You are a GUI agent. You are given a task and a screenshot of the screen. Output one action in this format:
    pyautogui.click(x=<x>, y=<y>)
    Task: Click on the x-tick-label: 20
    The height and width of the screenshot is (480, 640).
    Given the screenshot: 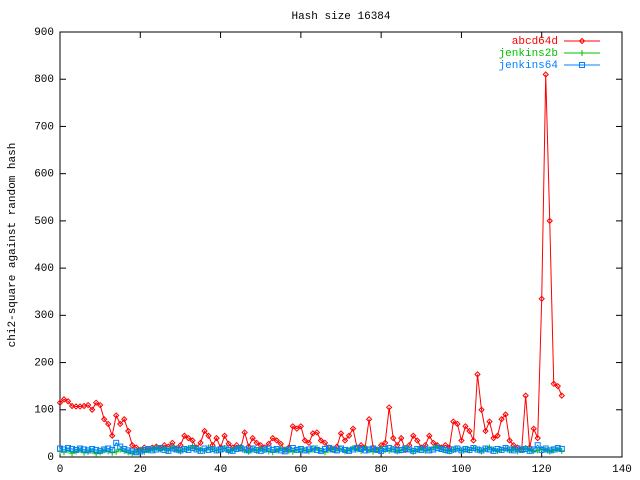 What is the action you would take?
    pyautogui.click(x=140, y=470)
    